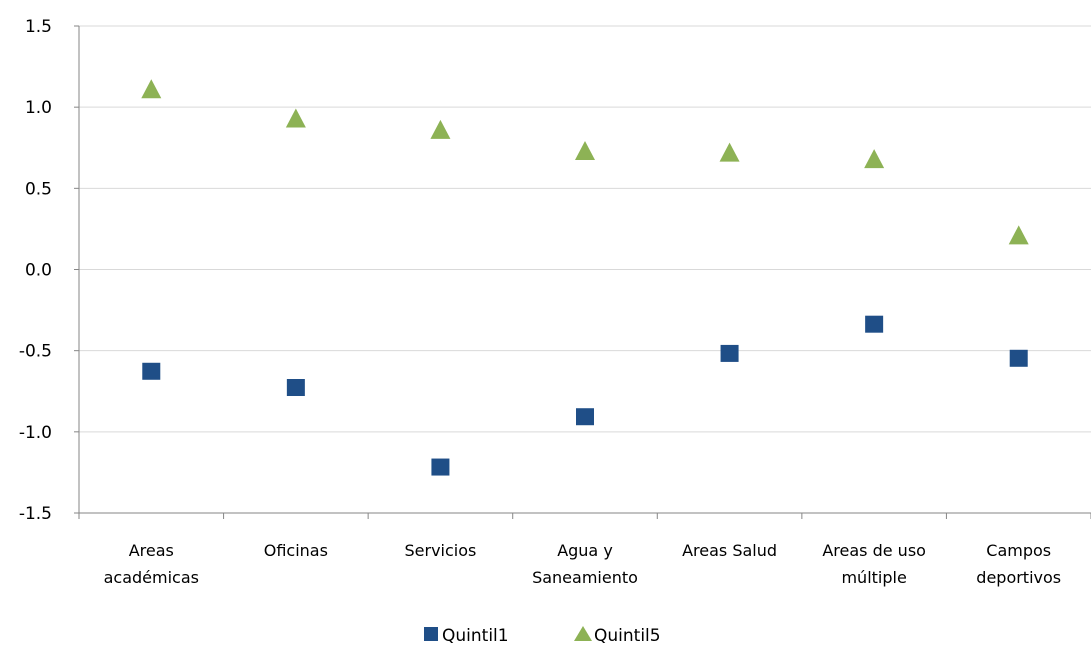 This screenshot has width=1091, height=652. I want to click on y-tick-label: -1.5, so click(35, 514).